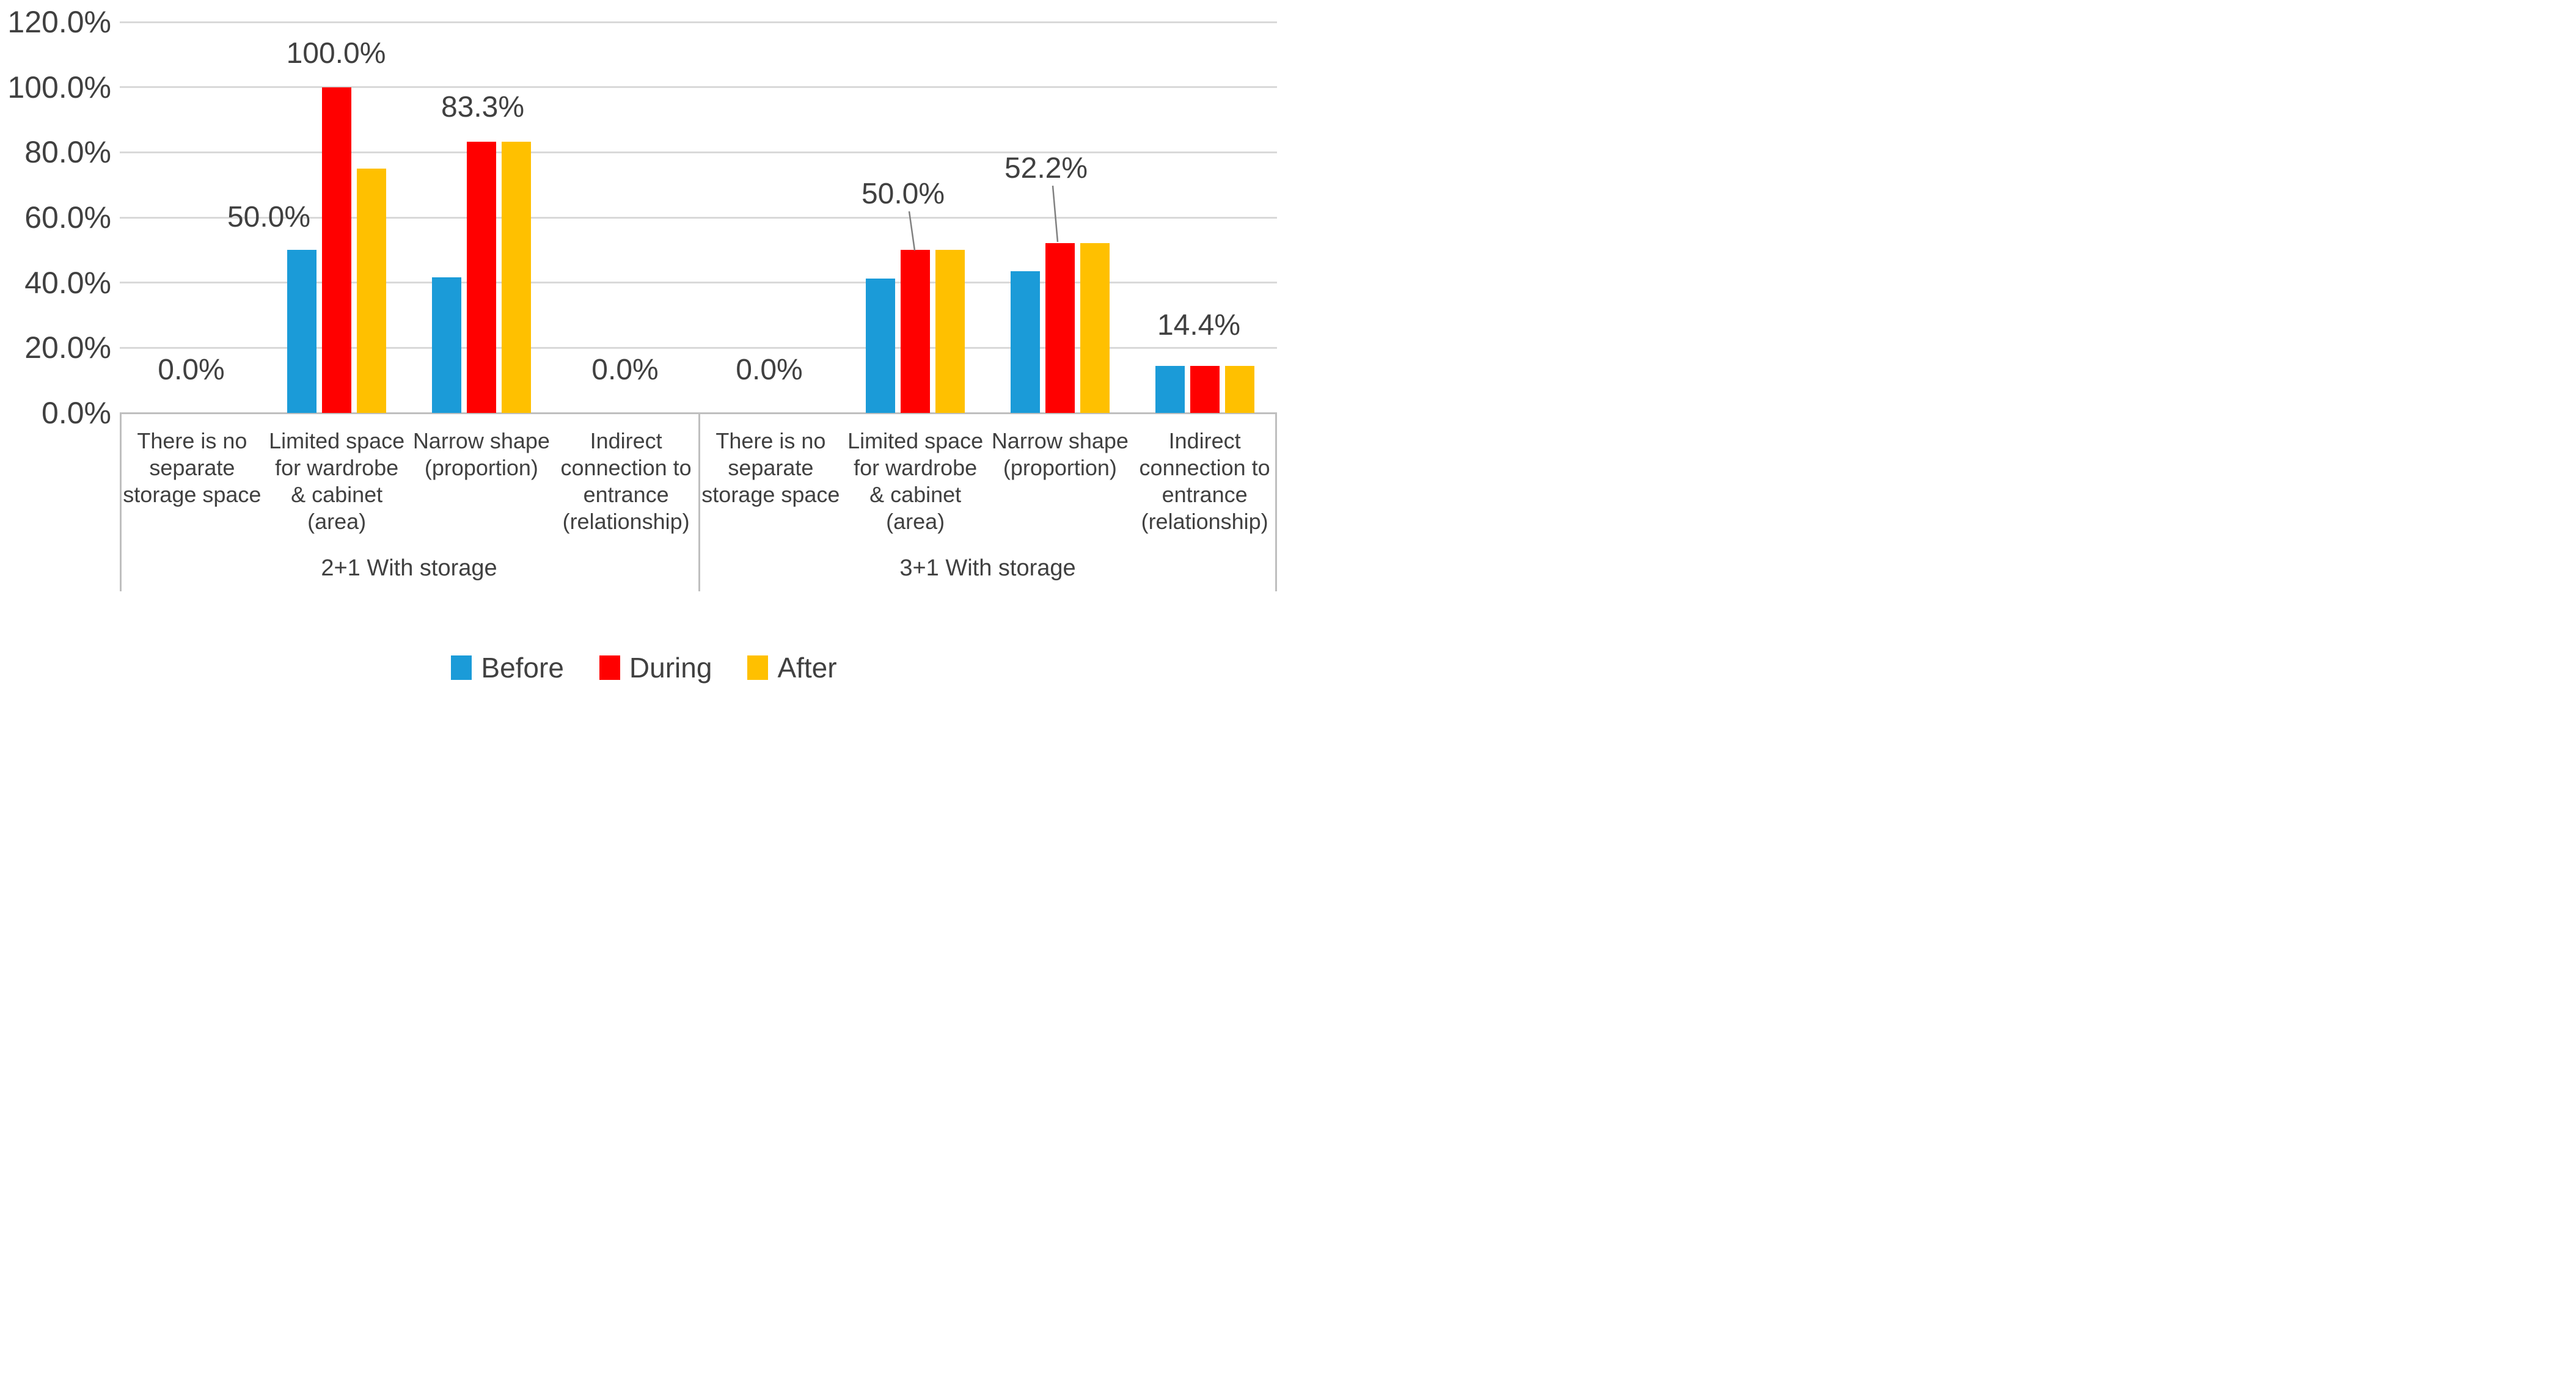 Image resolution: width=2576 pixels, height=1394 pixels. Describe the element at coordinates (807, 668) in the screenshot. I see `legend-label: After` at that location.